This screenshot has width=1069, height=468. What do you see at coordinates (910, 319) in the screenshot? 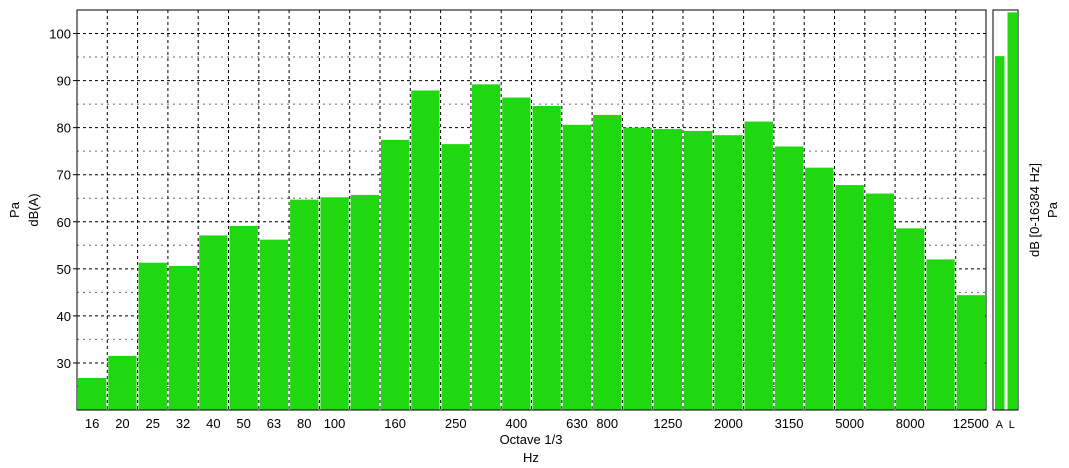
I see `bar-8000-hz` at bounding box center [910, 319].